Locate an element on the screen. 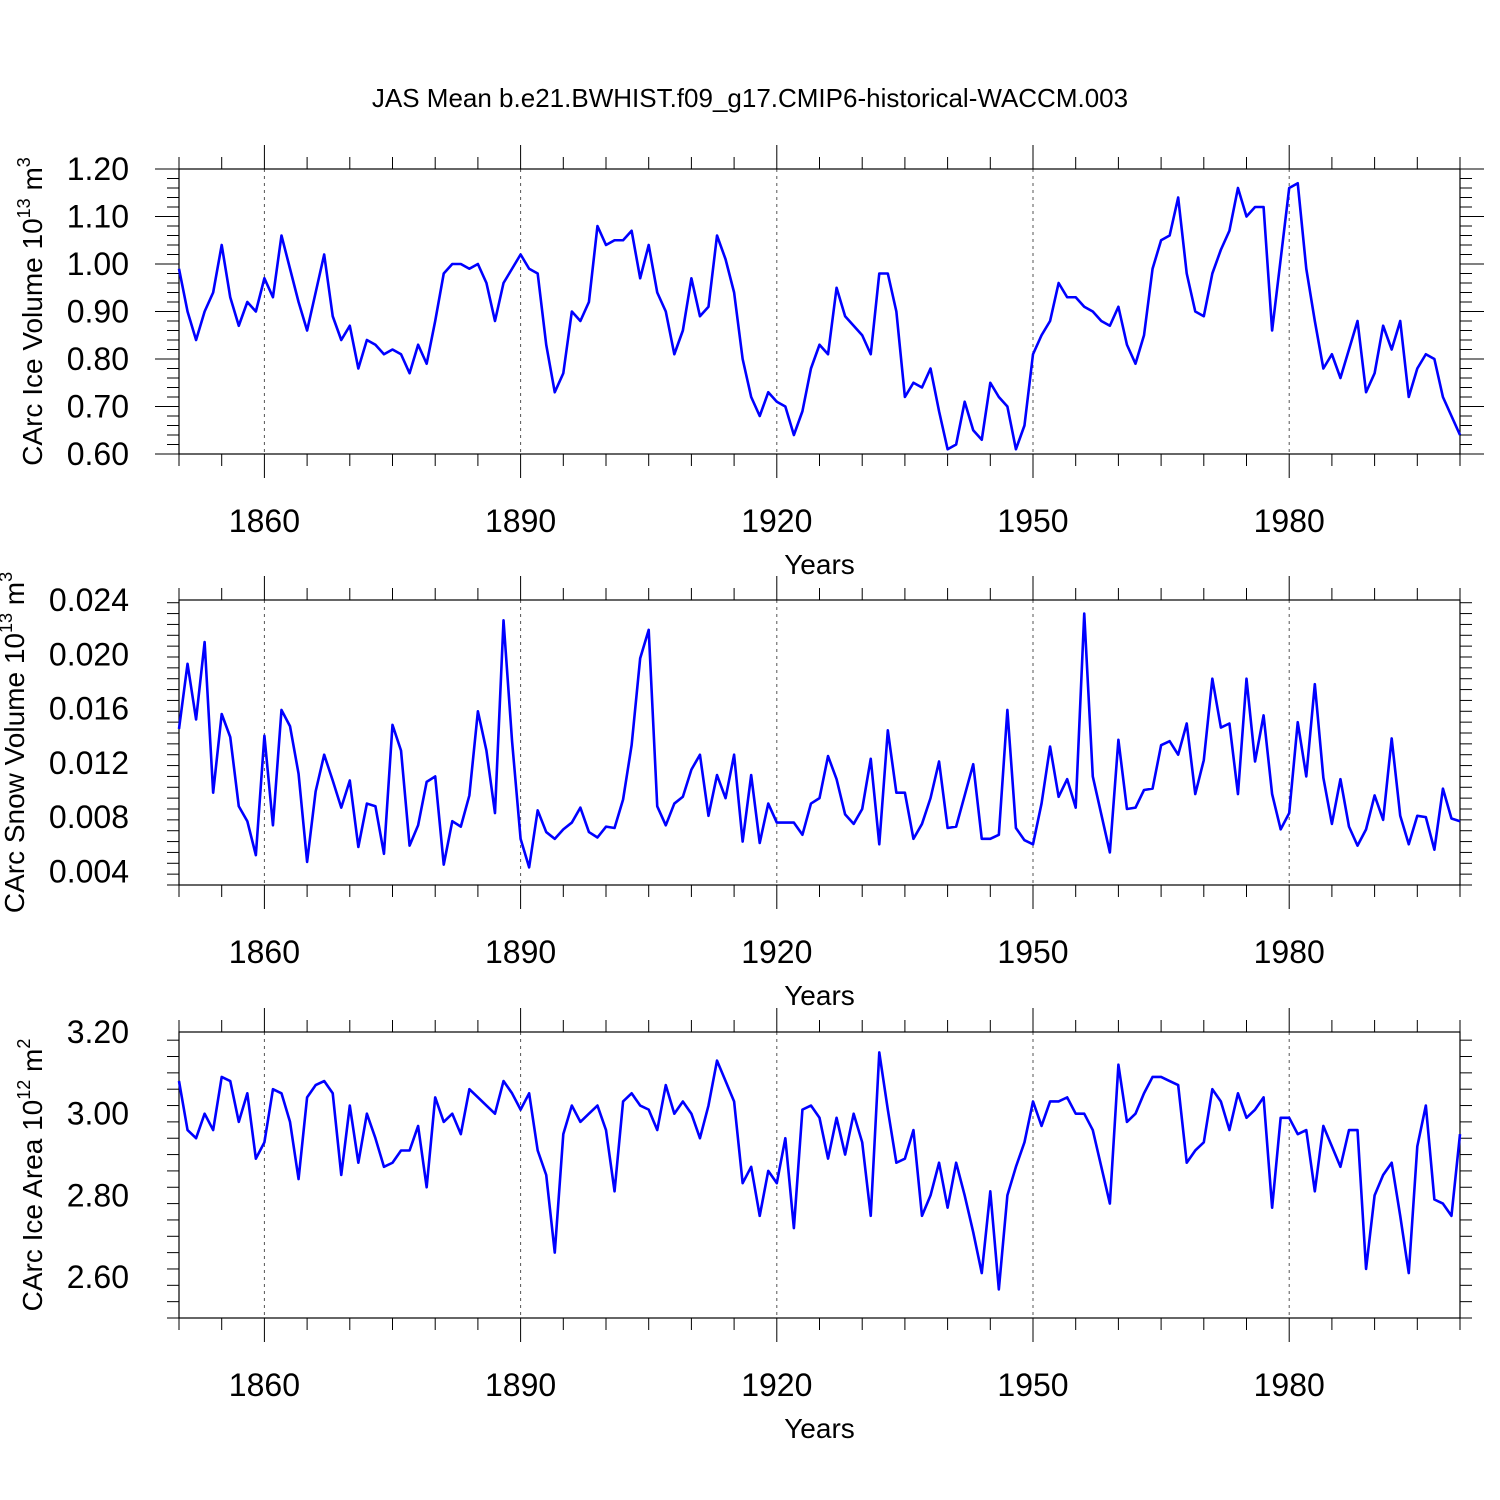 This screenshot has width=1500, height=1500. y-label-text: CArc Snow Volume 10 is located at coordinates (15, 773).